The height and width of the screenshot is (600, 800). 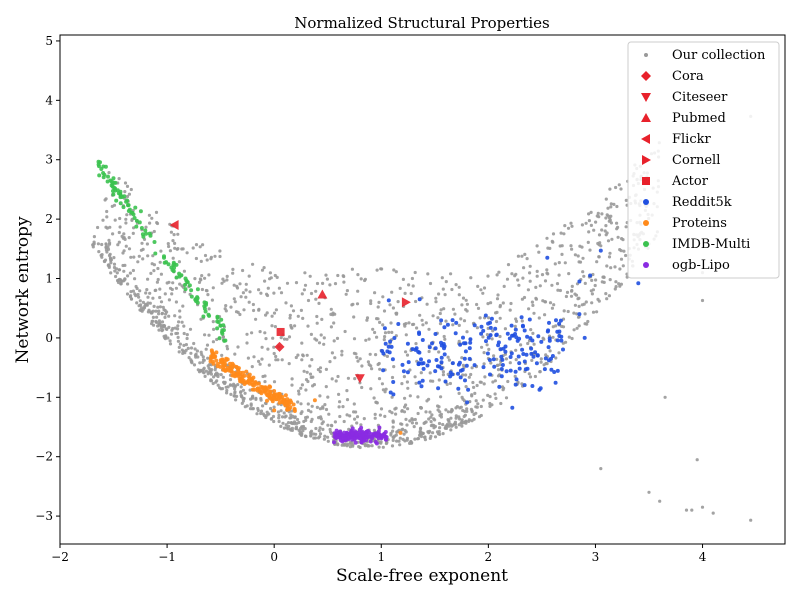 What do you see at coordinates (422, 576) in the screenshot?
I see `x-axis-label: Scale-free exponent` at bounding box center [422, 576].